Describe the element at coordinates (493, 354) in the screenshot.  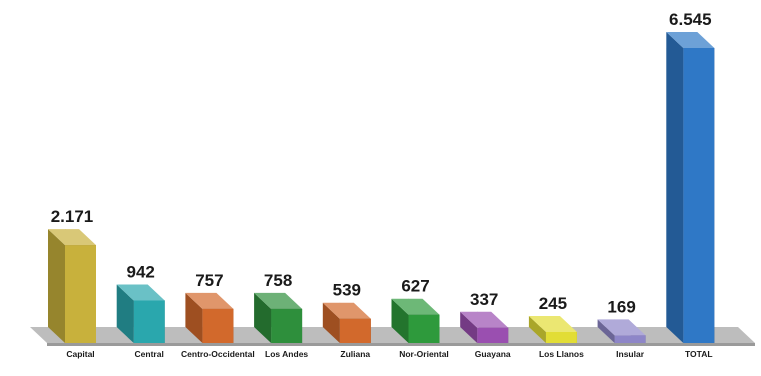
I see `category-label: Guayana` at that location.